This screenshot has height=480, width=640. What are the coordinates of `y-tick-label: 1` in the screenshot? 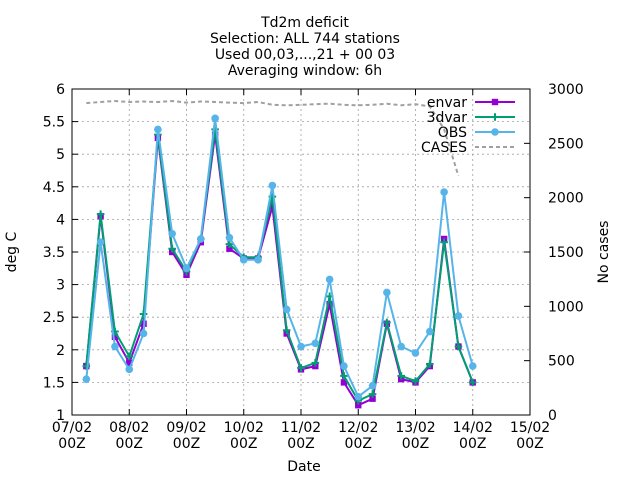 It's located at (60, 416).